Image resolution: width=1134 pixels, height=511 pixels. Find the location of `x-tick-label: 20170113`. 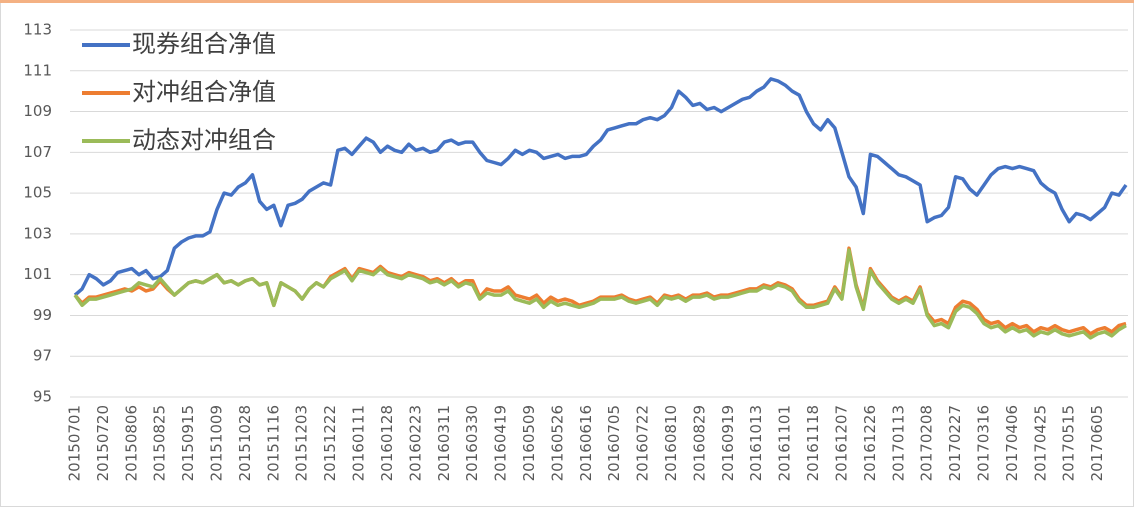

x-tick-label: 20170113 is located at coordinates (898, 443).